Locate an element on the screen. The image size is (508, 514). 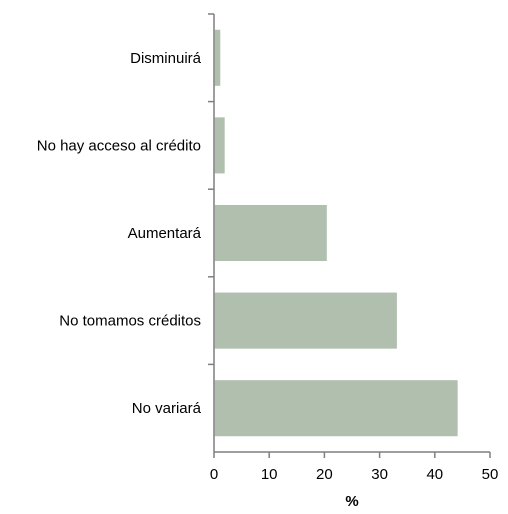
x-tick-label: 10 is located at coordinates (269, 474).